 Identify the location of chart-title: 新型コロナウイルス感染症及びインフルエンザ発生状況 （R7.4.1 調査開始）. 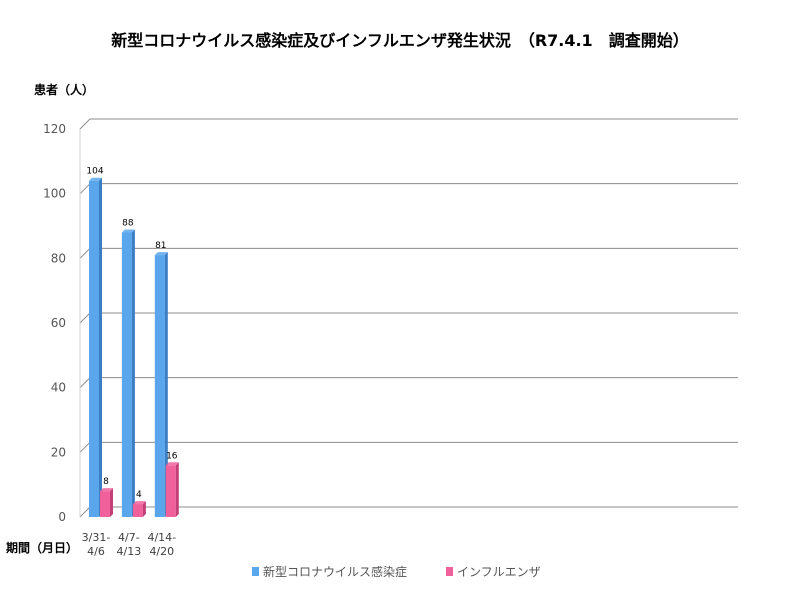
(399, 40).